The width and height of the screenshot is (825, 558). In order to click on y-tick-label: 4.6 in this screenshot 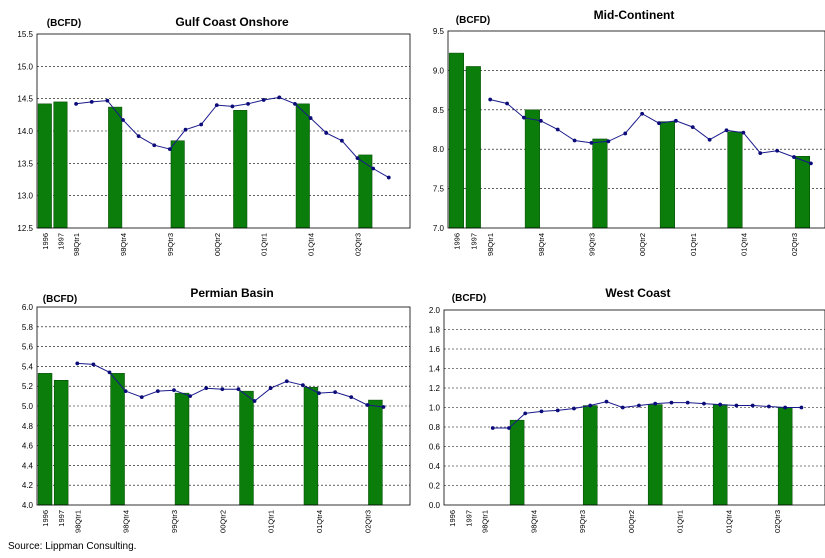, I will do `click(28, 446)`.